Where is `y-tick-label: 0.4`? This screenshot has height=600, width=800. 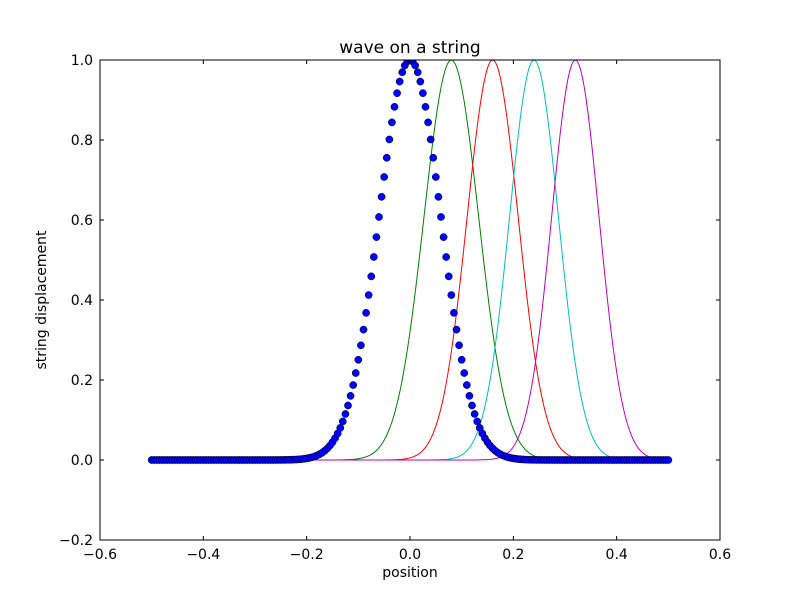
y-tick-label: 0.4 is located at coordinates (82, 301).